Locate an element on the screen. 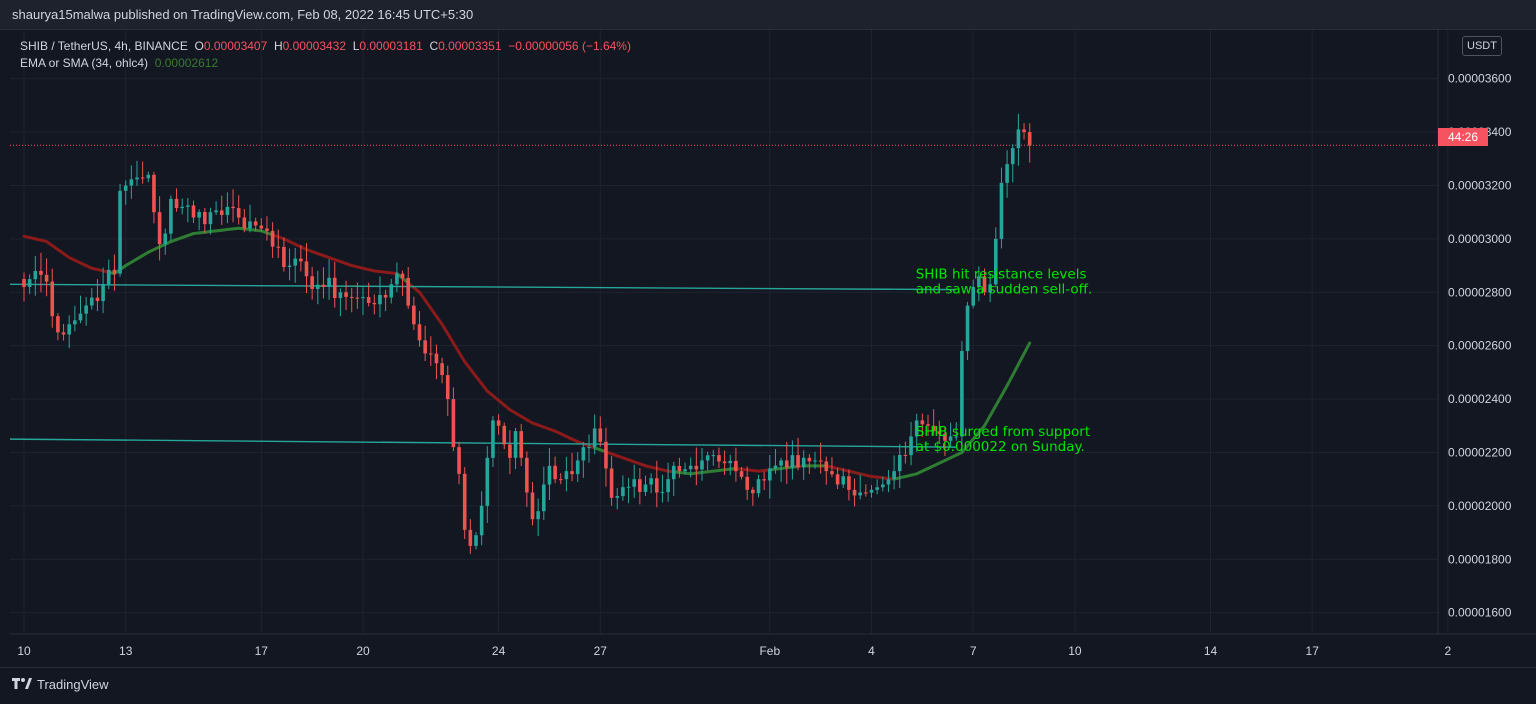 The width and height of the screenshot is (1536, 704). resistance-trendline is located at coordinates (483, 287).